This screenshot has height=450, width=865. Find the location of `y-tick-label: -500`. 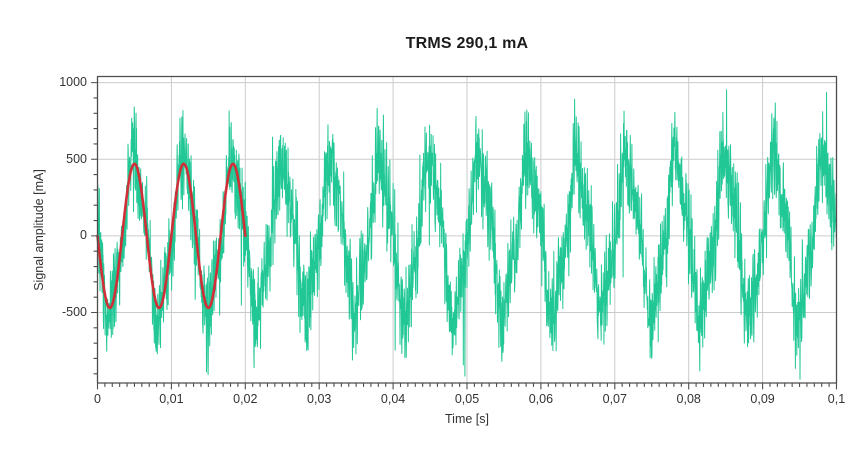

y-tick-label: -500 is located at coordinates (74, 312).